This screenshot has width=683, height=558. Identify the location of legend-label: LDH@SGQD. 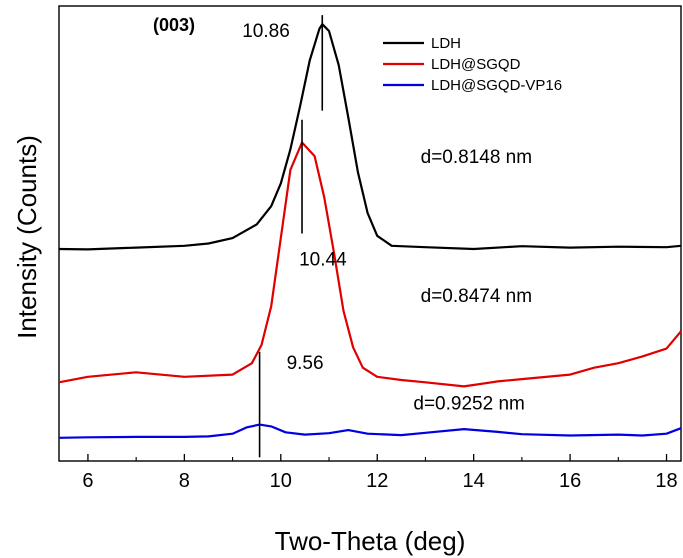
(476, 64).